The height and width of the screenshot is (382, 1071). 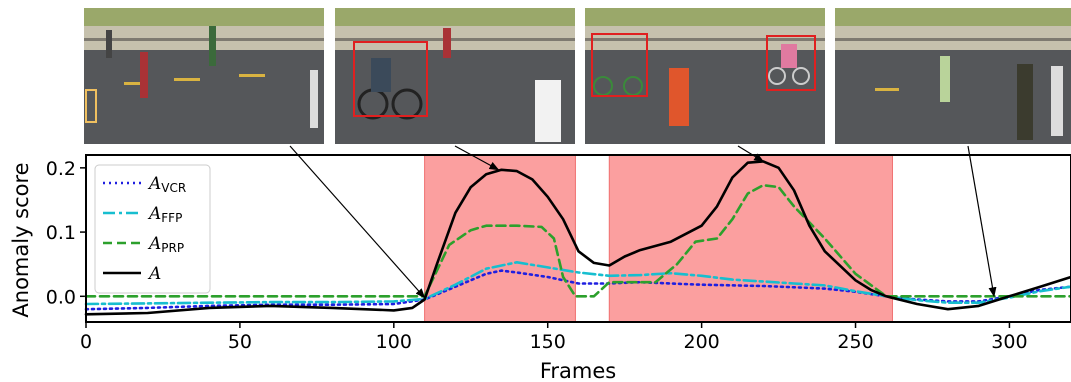 What do you see at coordinates (86, 342) in the screenshot?
I see `x-tick-label: 0` at bounding box center [86, 342].